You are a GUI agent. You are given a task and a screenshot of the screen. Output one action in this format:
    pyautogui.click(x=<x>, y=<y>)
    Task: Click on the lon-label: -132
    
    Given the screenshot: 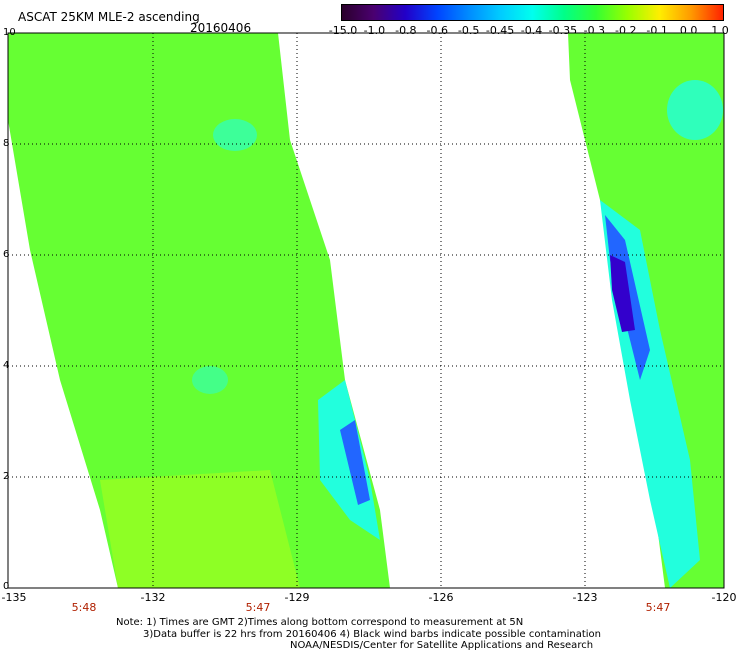 What is the action you would take?
    pyautogui.click(x=153, y=597)
    